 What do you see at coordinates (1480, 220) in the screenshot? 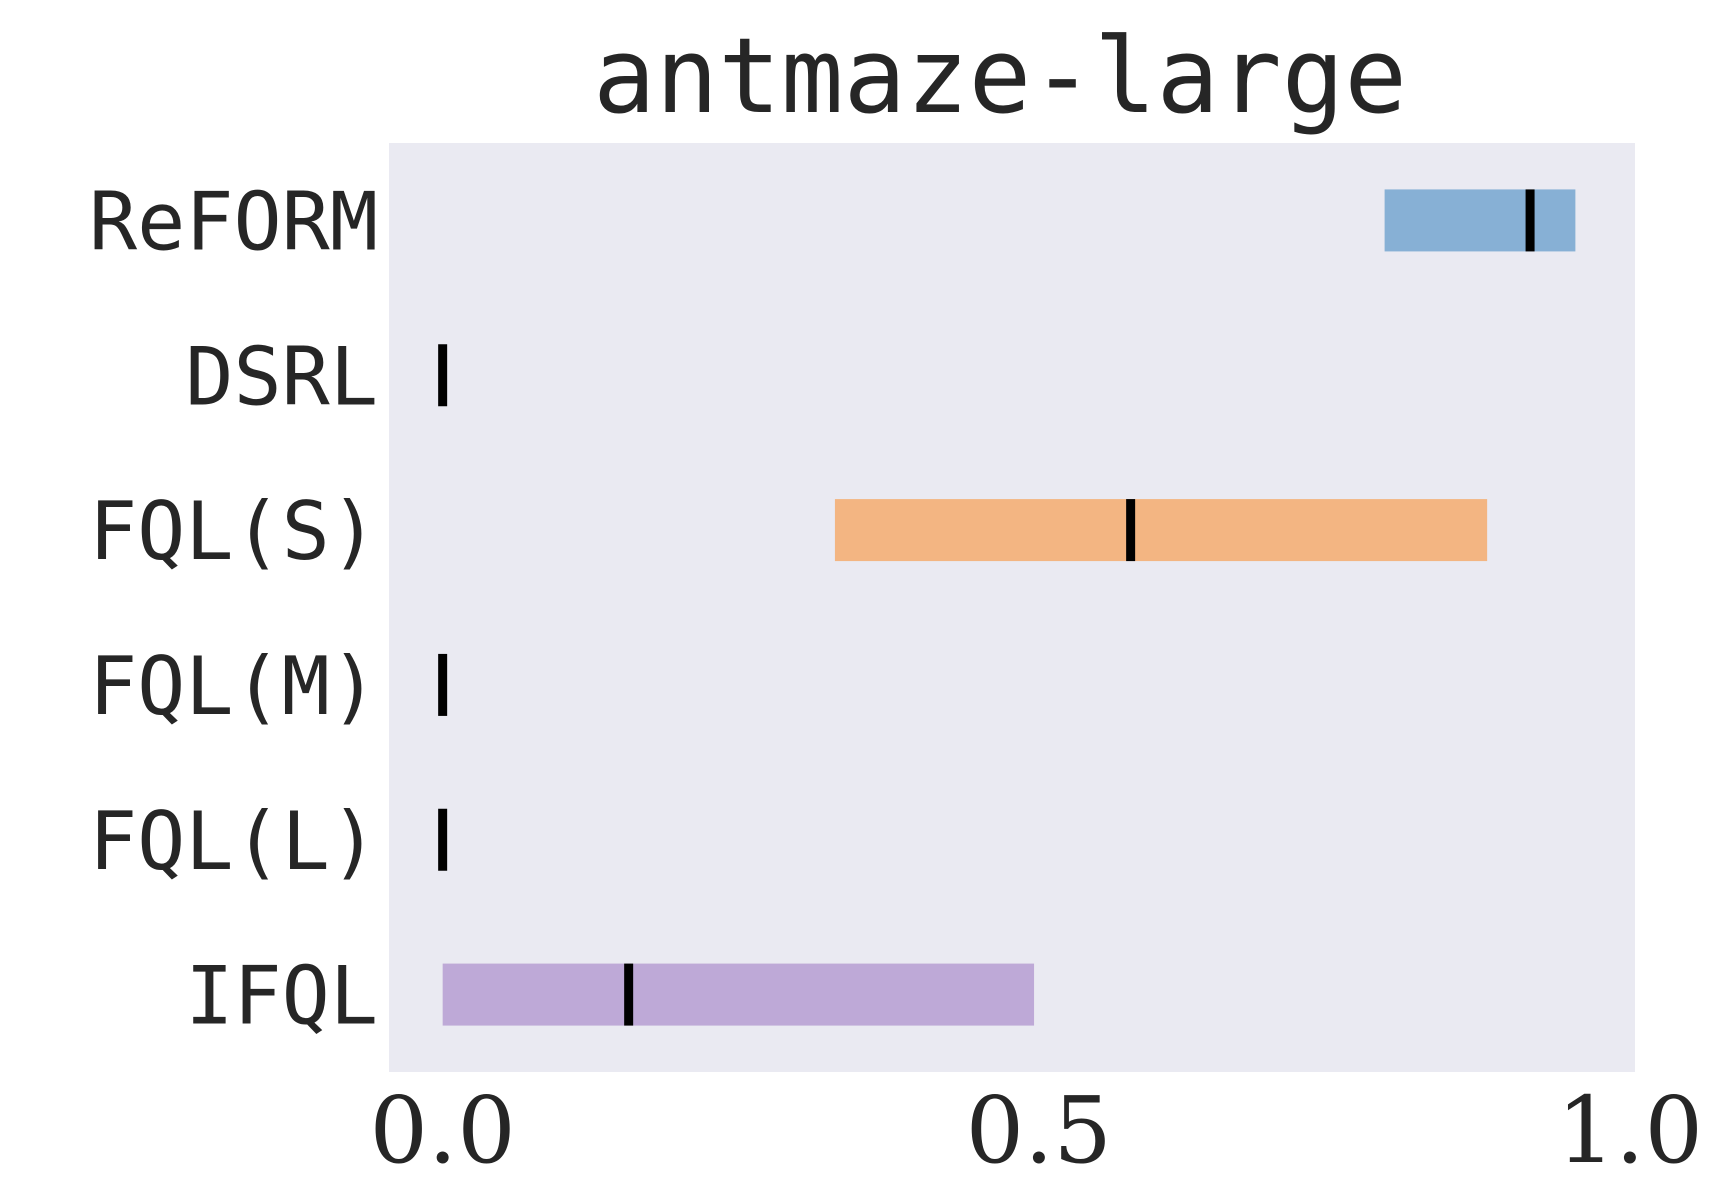
I see `range-bar-reform` at bounding box center [1480, 220].